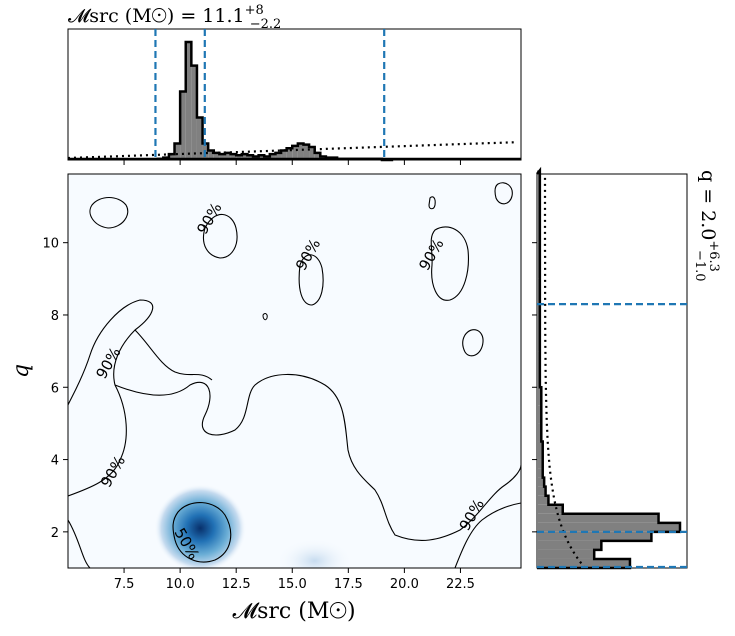 This screenshot has height=636, width=735. What do you see at coordinates (55, 316) in the screenshot?
I see `y-tick-label: 8` at bounding box center [55, 316].